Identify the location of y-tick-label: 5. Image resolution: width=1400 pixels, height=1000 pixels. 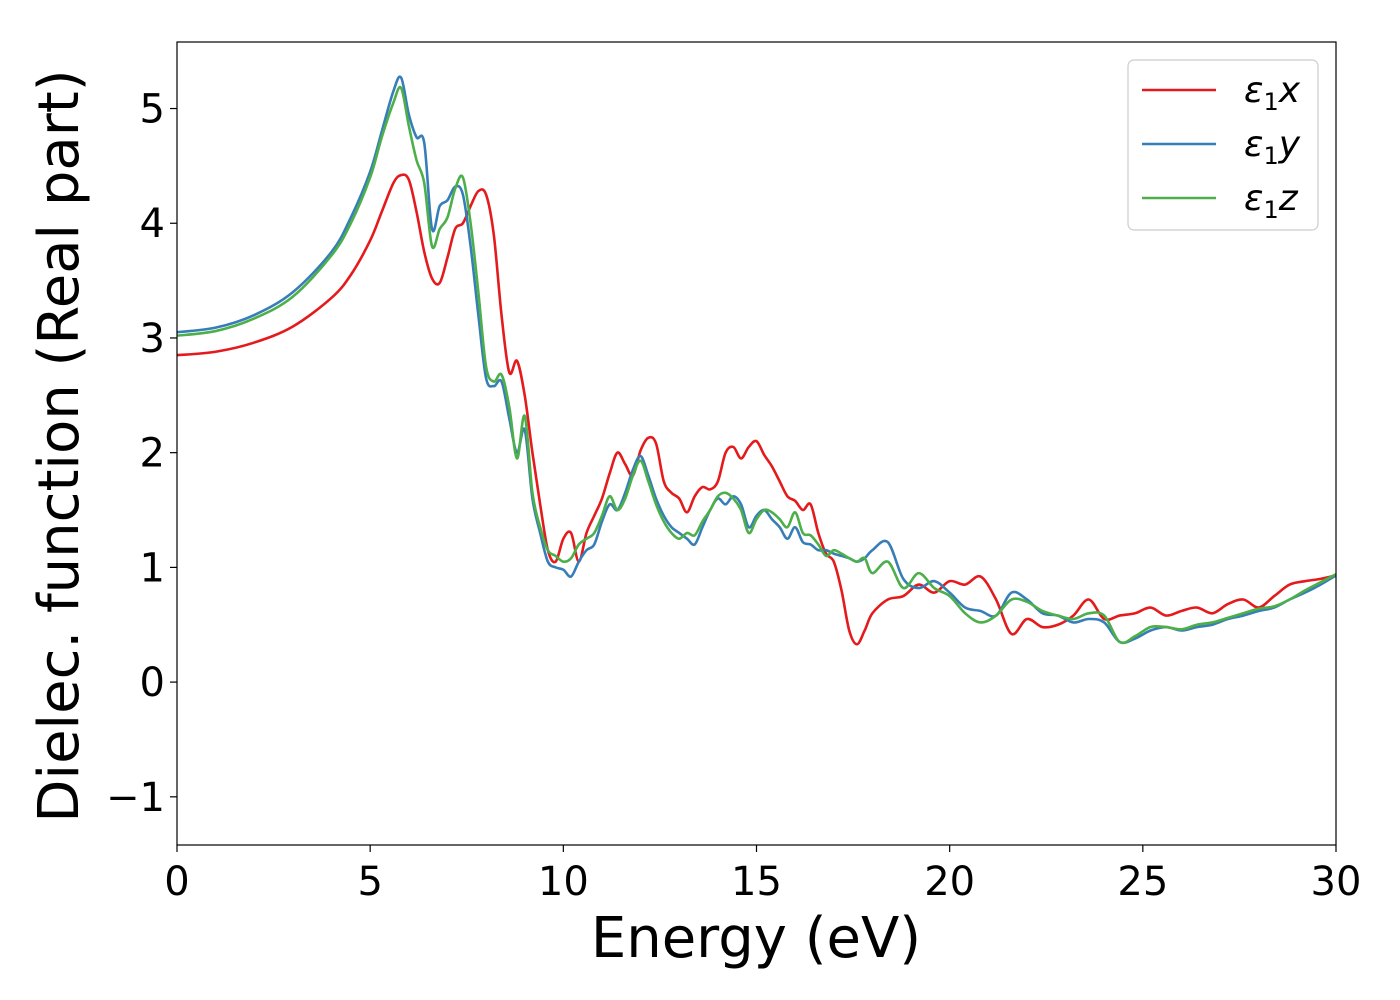
(152, 110).